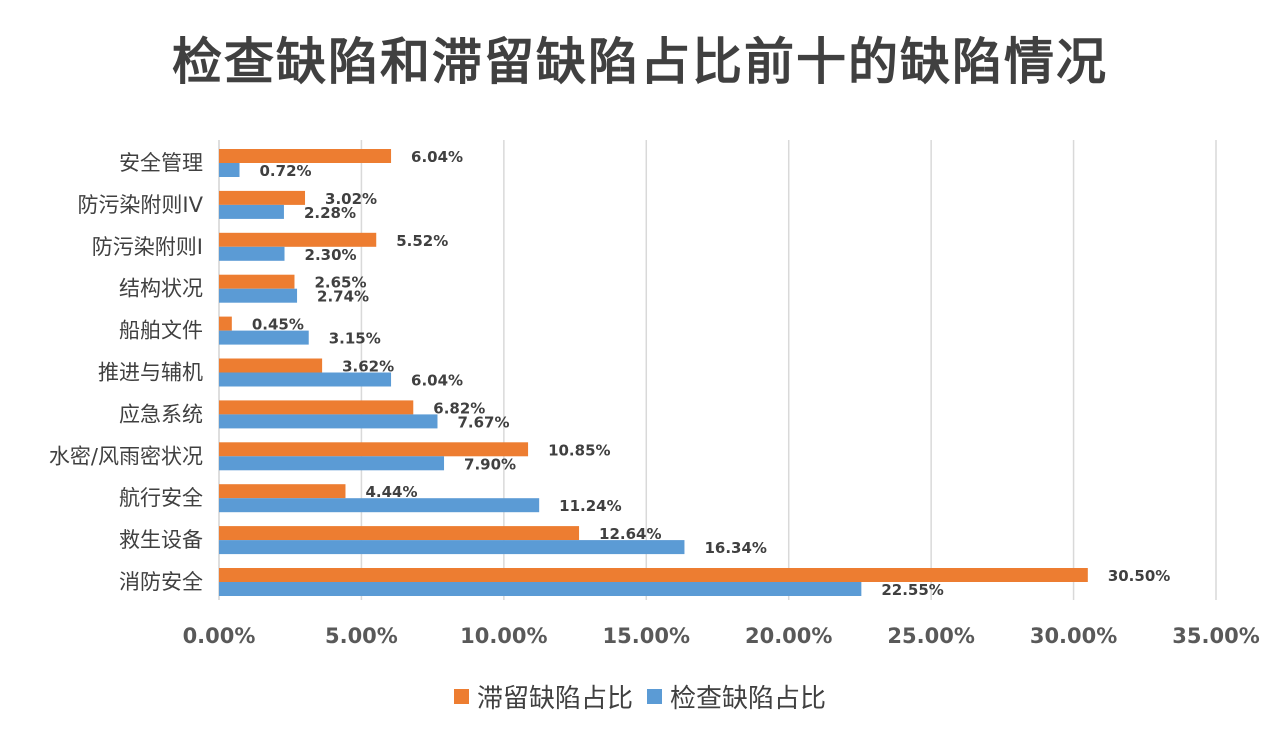 This screenshot has width=1280, height=753. What do you see at coordinates (490, 464) in the screenshot?
I see `data-label-inspection: 7.90%` at bounding box center [490, 464].